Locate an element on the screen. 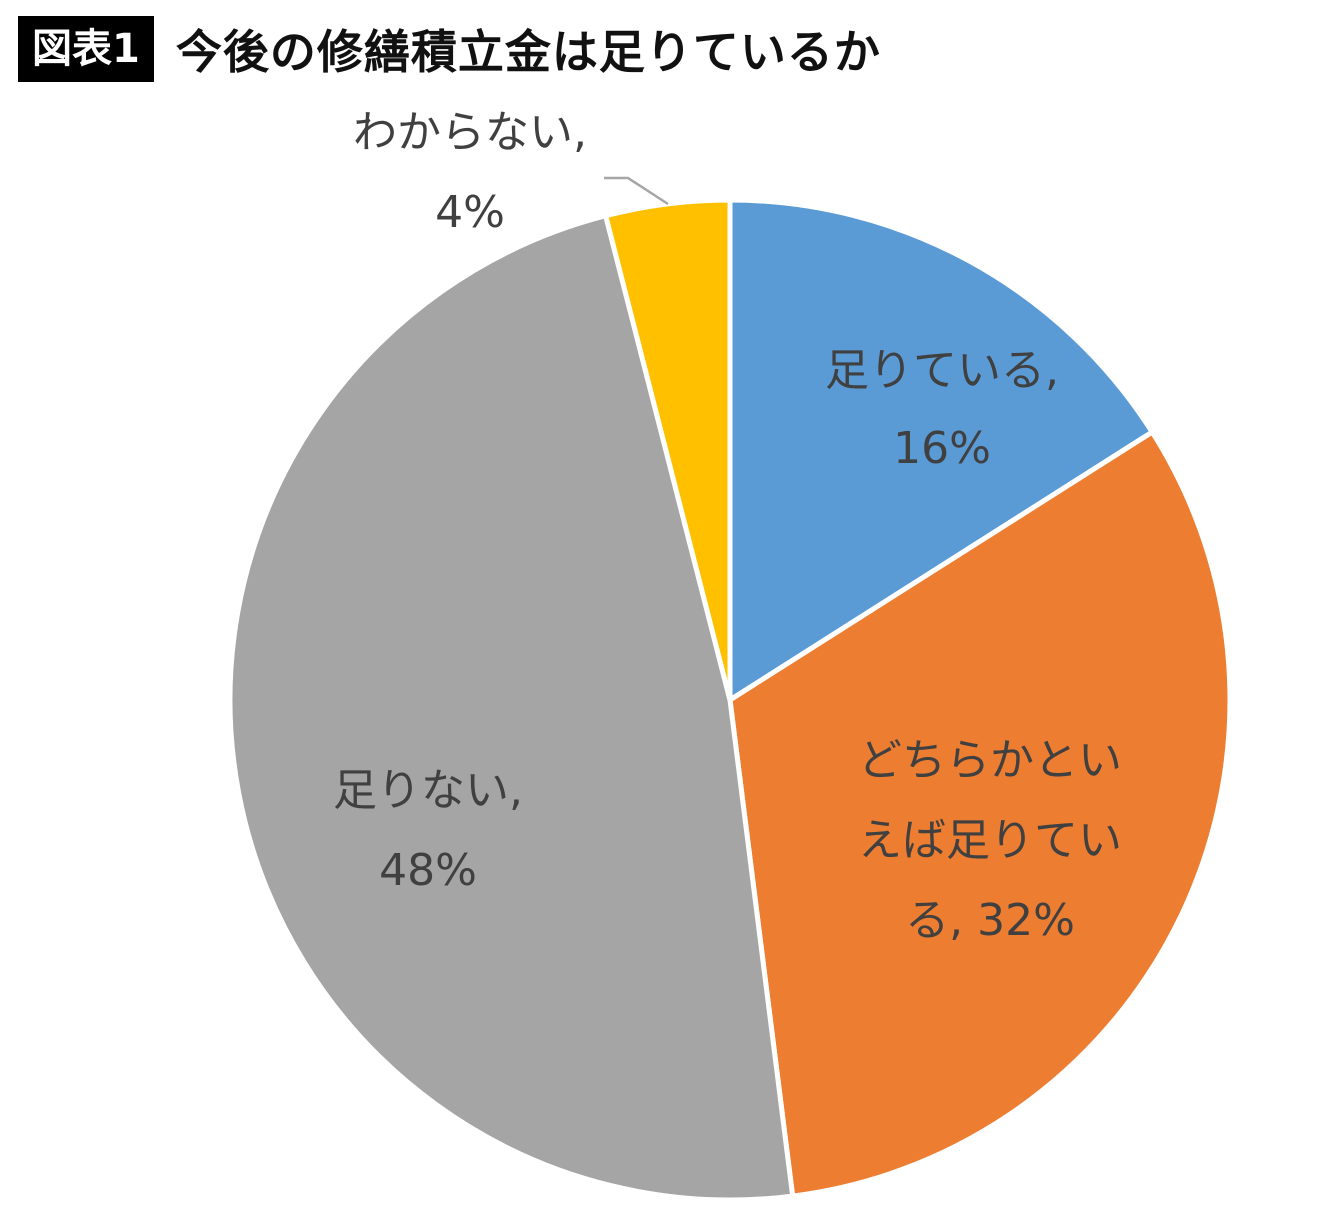  figure-badge: 図表1 is located at coordinates (86, 49).